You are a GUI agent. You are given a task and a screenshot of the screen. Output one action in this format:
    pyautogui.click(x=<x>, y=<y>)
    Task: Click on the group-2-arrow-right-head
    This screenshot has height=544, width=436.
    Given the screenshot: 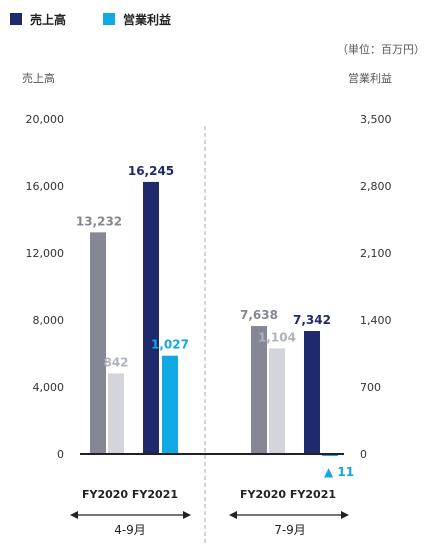 What is the action you would take?
    pyautogui.click(x=345, y=515)
    